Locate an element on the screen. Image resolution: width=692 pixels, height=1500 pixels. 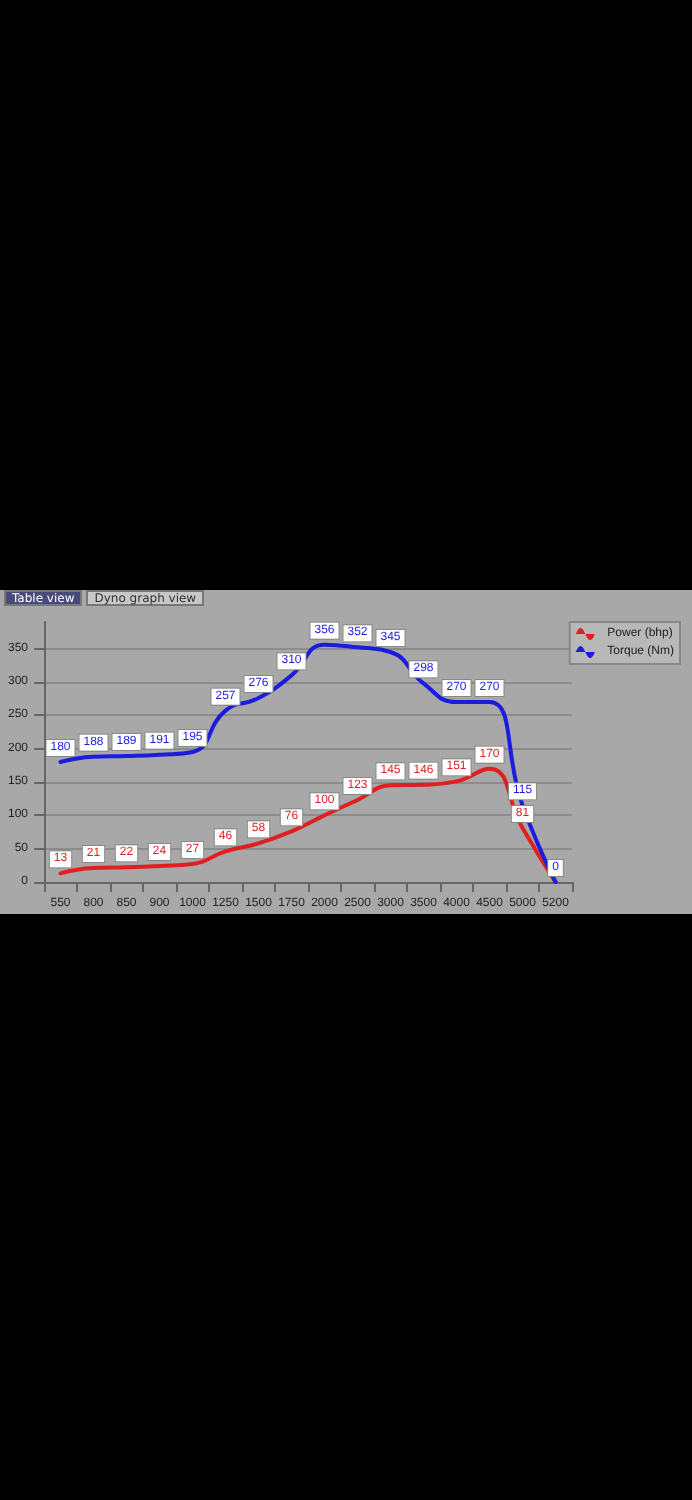
line-series is located at coordinates (308, 825).